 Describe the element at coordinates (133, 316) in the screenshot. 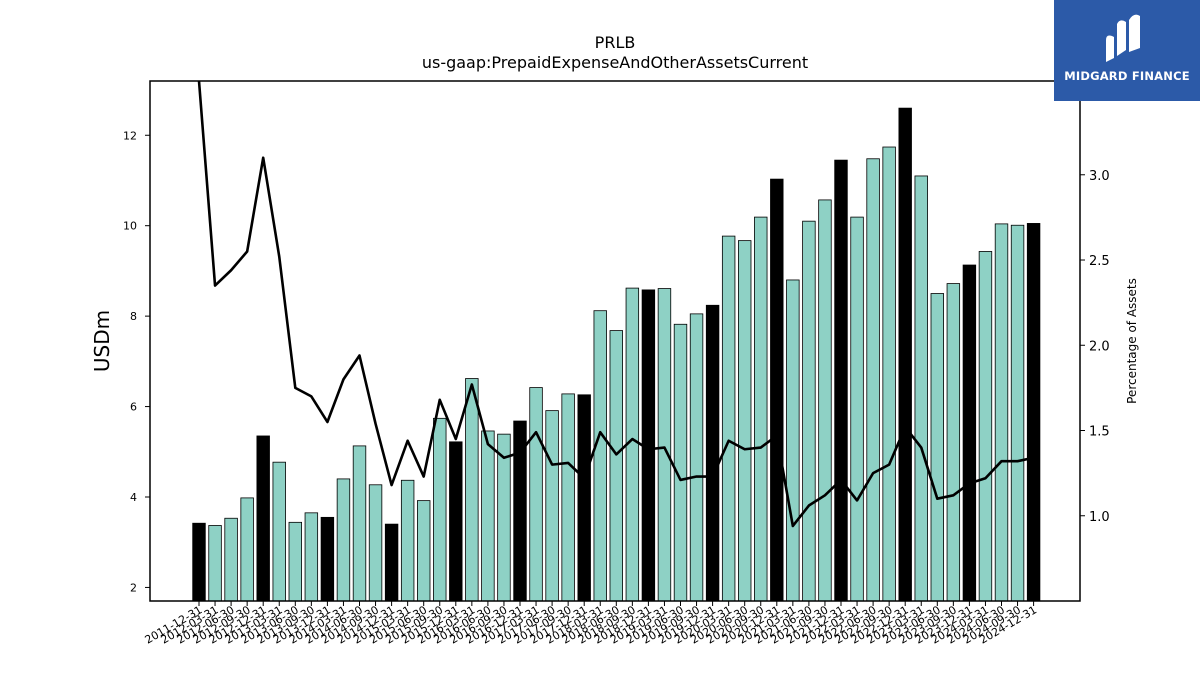

I see `y-tick-label: 8` at that location.